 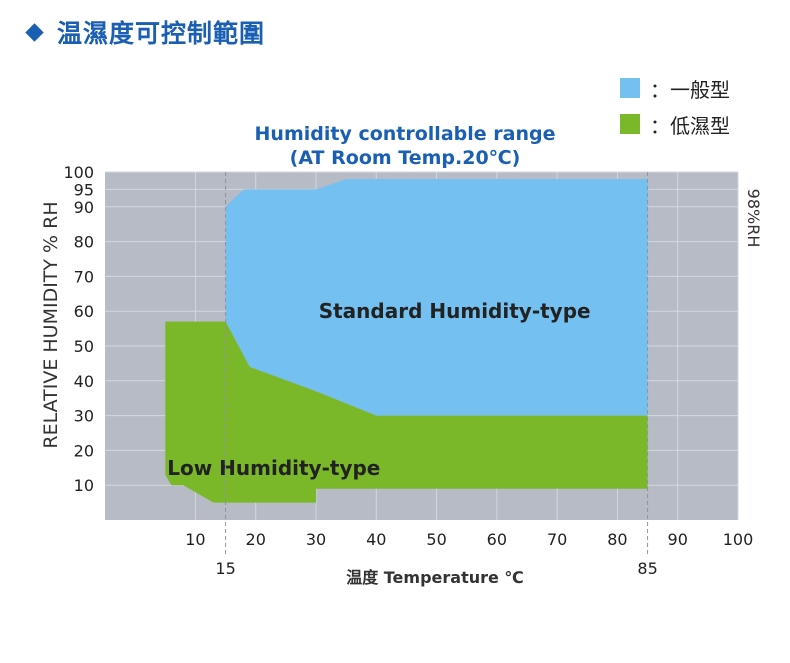 What do you see at coordinates (84, 381) in the screenshot?
I see `y-tick-label: 40` at bounding box center [84, 381].